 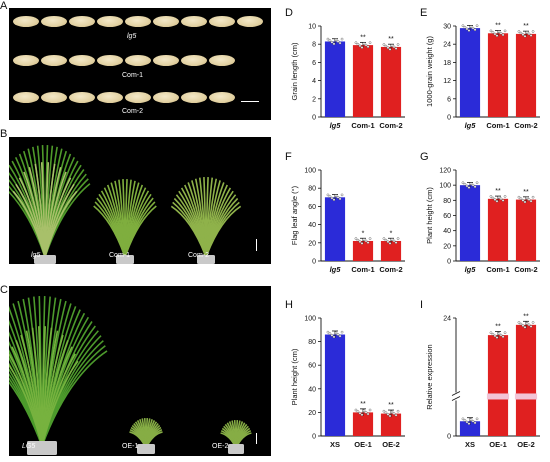 What do you see at coordinates (29, 446) in the screenshot?
I see `label-LG5-plant: LG5` at bounding box center [29, 446].